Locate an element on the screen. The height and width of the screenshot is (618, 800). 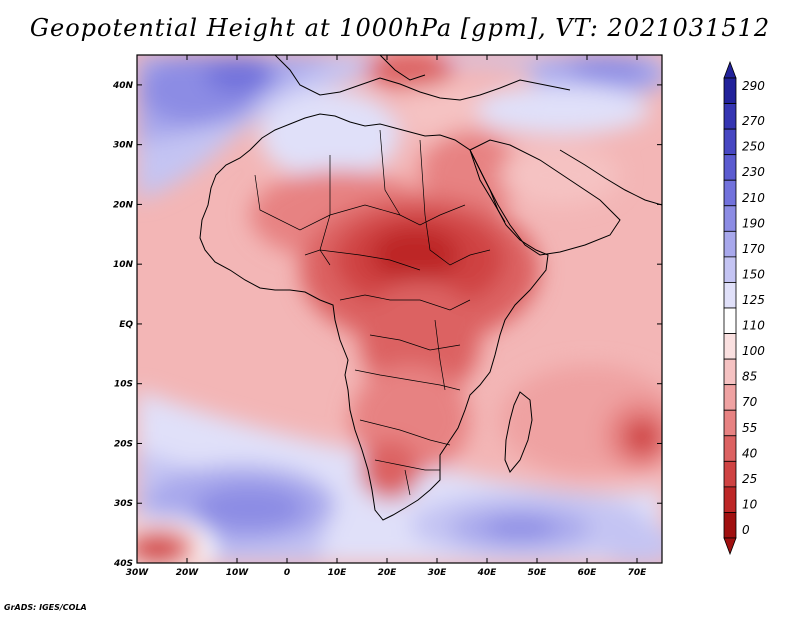
lon-label: 40E is located at coordinates (487, 573).